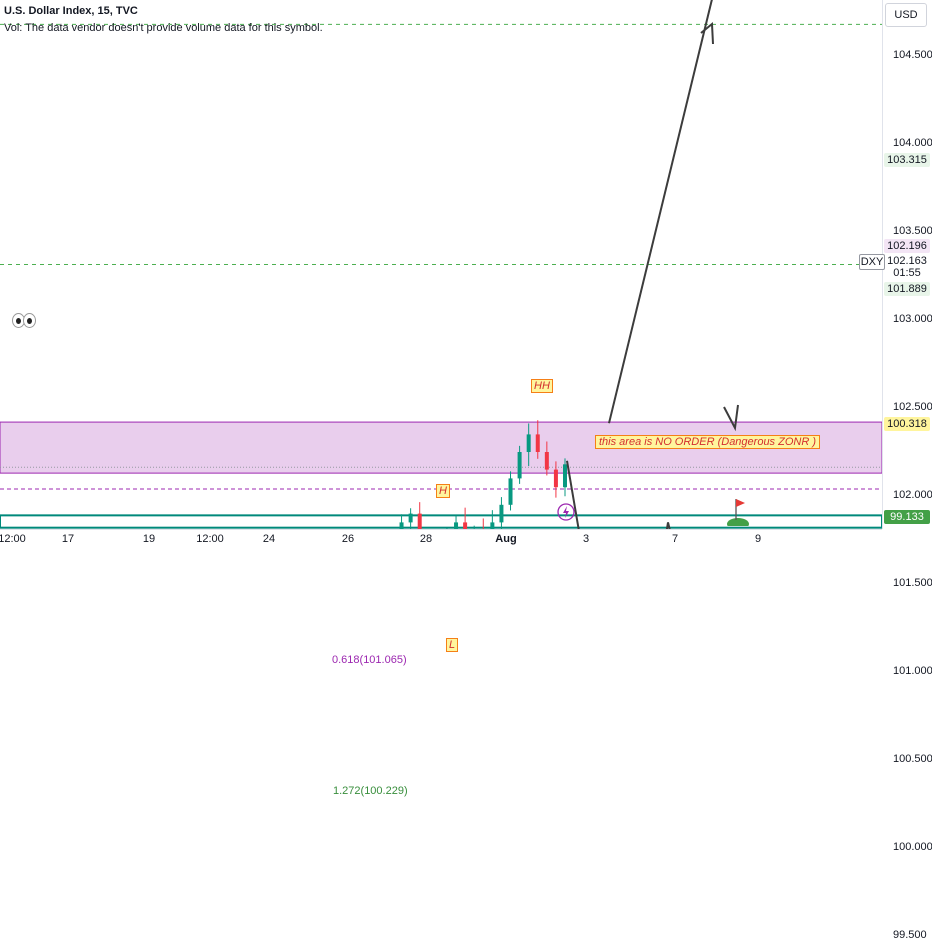  What do you see at coordinates (542, 385) in the screenshot?
I see `pivot-label: HH` at bounding box center [542, 385].